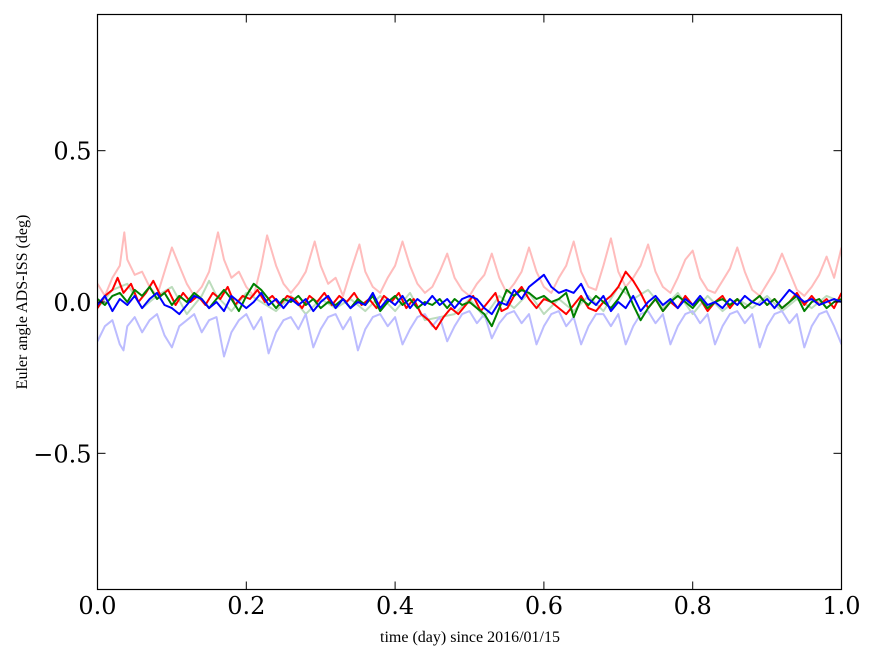 Image resolution: width=875 pixels, height=662 pixels. Describe the element at coordinates (470, 637) in the screenshot. I see `x-axis-label: time (day) since 2016/01/15` at that location.